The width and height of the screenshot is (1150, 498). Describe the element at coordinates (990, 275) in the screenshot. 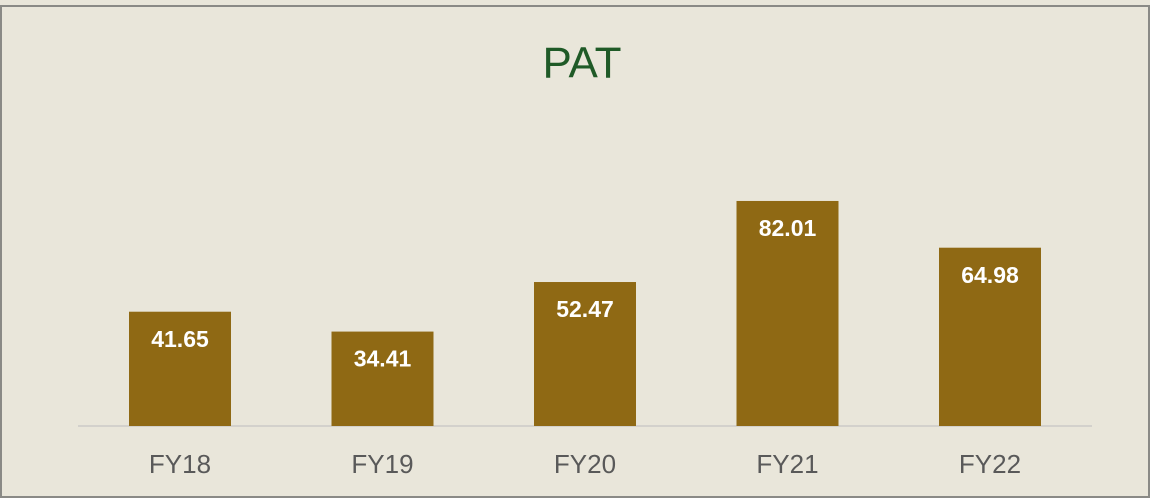

I see `value-label: 64.98` at that location.